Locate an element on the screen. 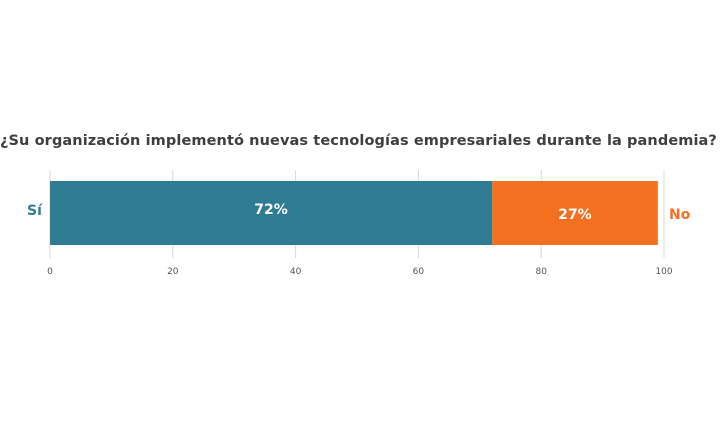 This screenshot has height=430, width=720. data-label-si: 72% is located at coordinates (271, 210).